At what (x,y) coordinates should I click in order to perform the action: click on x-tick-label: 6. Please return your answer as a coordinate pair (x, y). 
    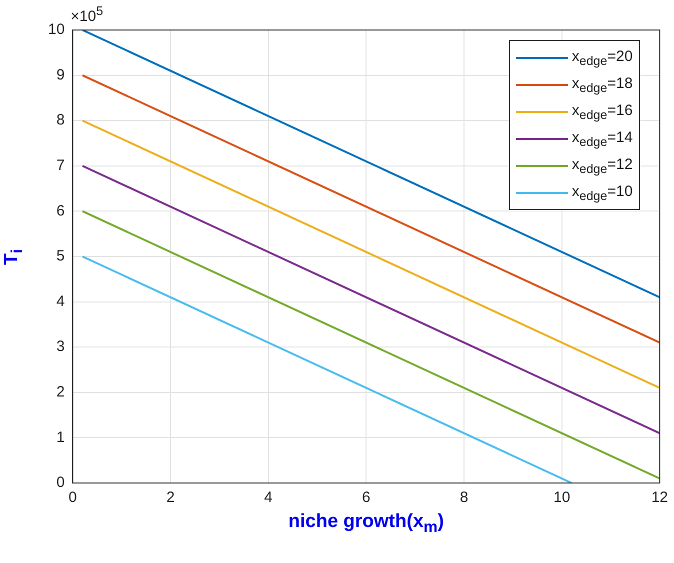
    Looking at the image, I should click on (366, 497).